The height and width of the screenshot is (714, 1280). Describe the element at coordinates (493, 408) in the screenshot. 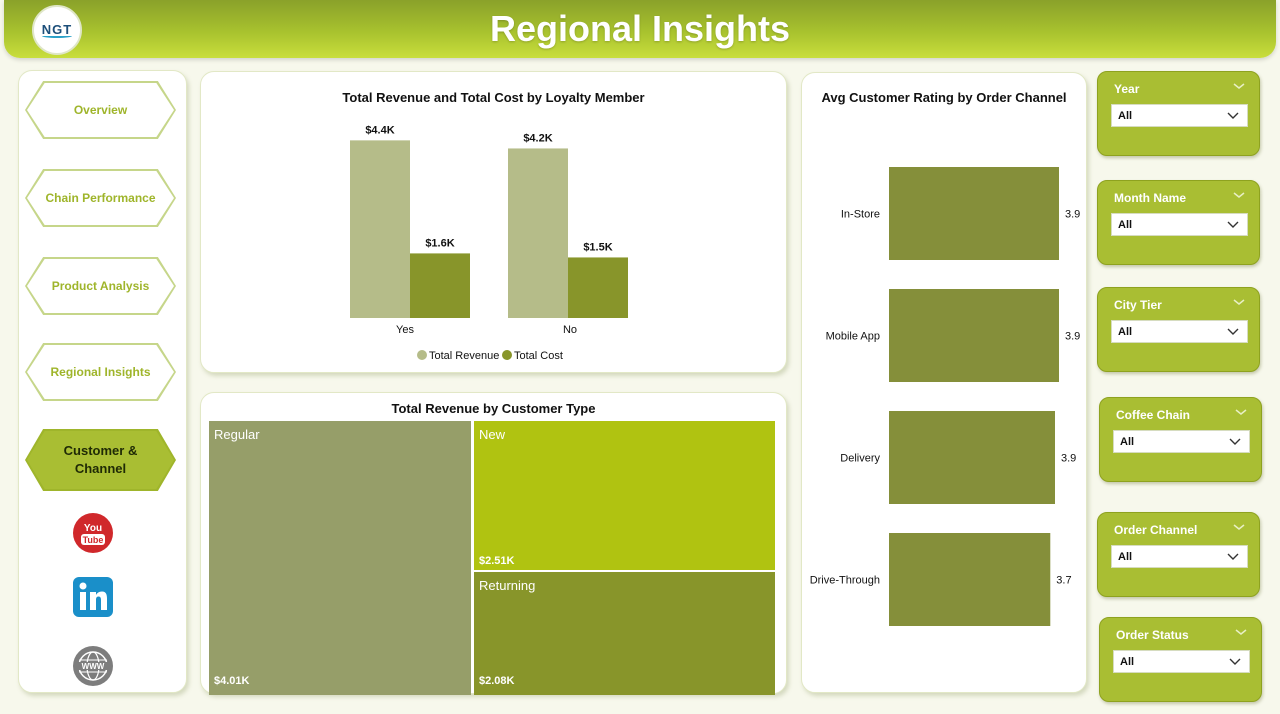

I see `chart-title: Total Revenue by Customer Type` at that location.